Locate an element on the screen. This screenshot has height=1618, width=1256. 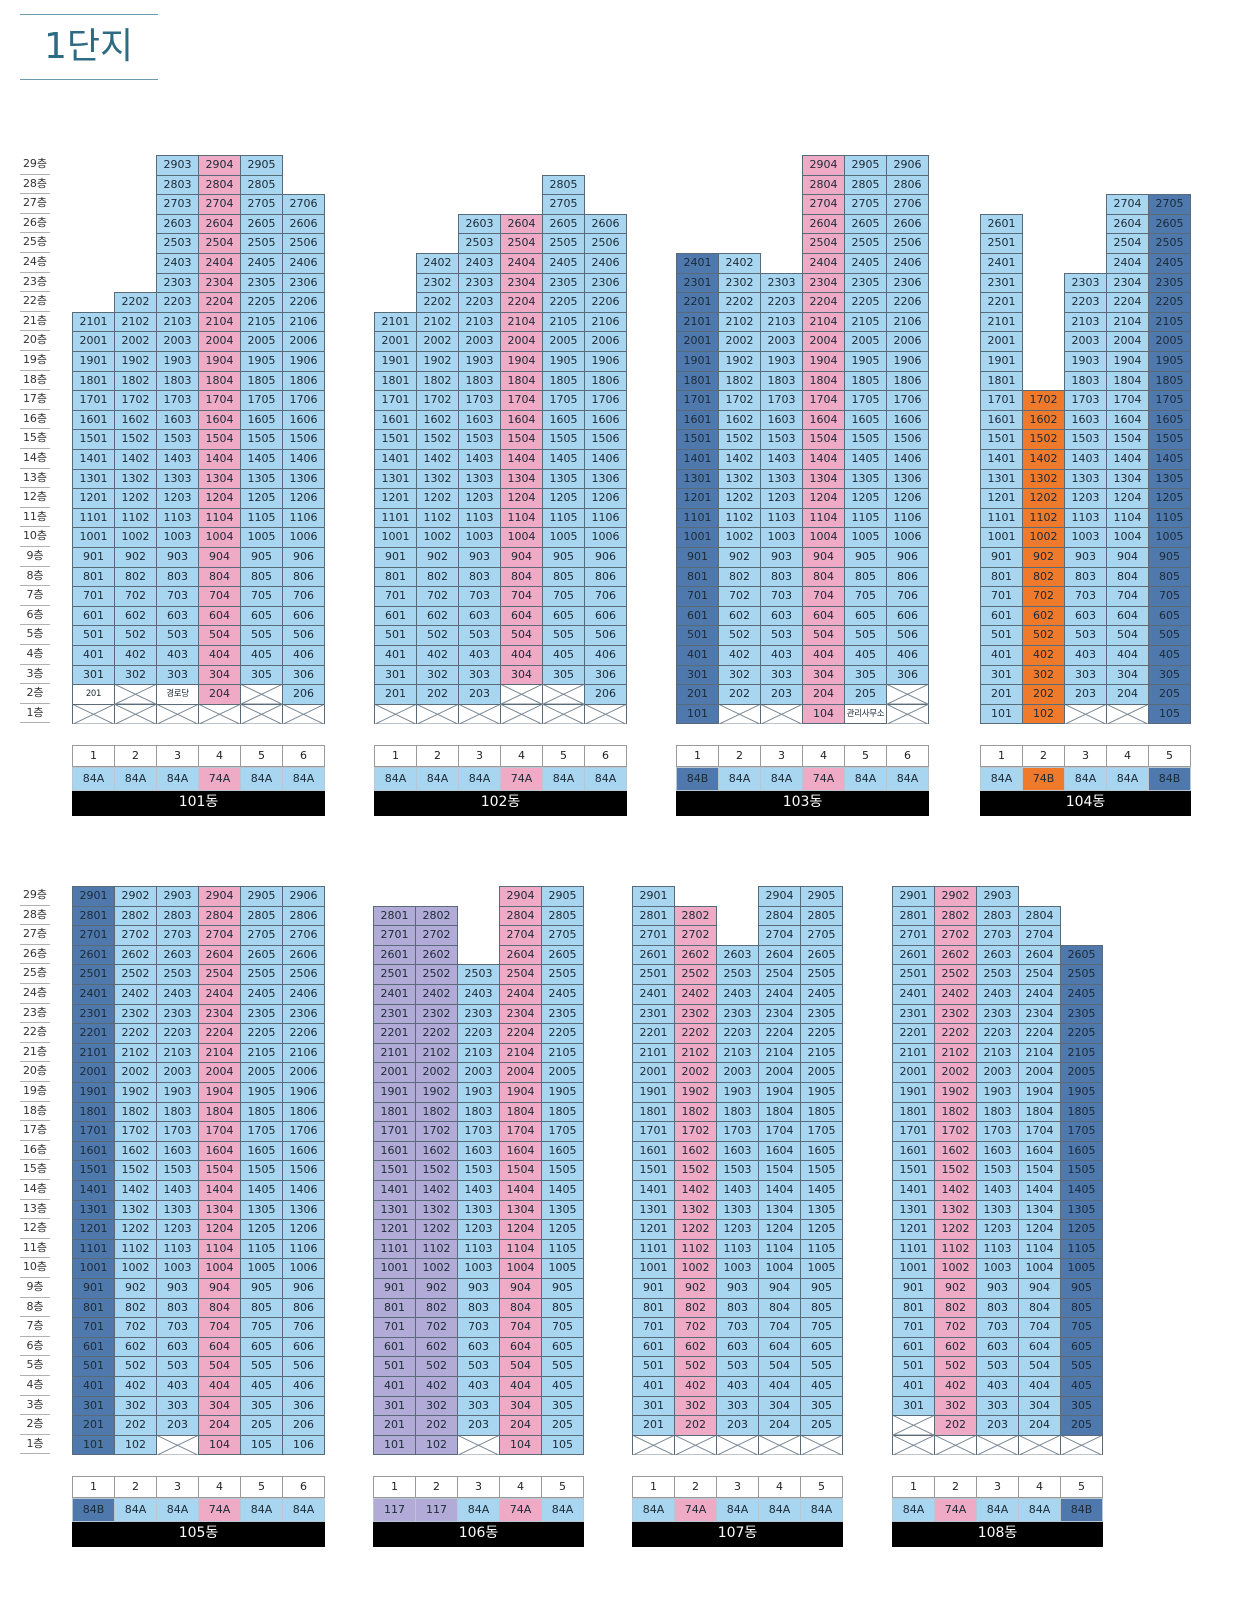
line-number: 2 is located at coordinates (695, 1487).